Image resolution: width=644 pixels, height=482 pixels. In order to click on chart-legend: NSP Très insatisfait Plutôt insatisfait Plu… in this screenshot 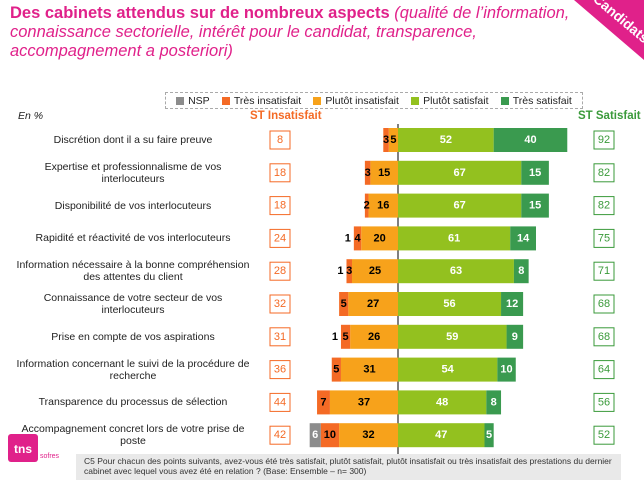, I will do `click(374, 100)`.